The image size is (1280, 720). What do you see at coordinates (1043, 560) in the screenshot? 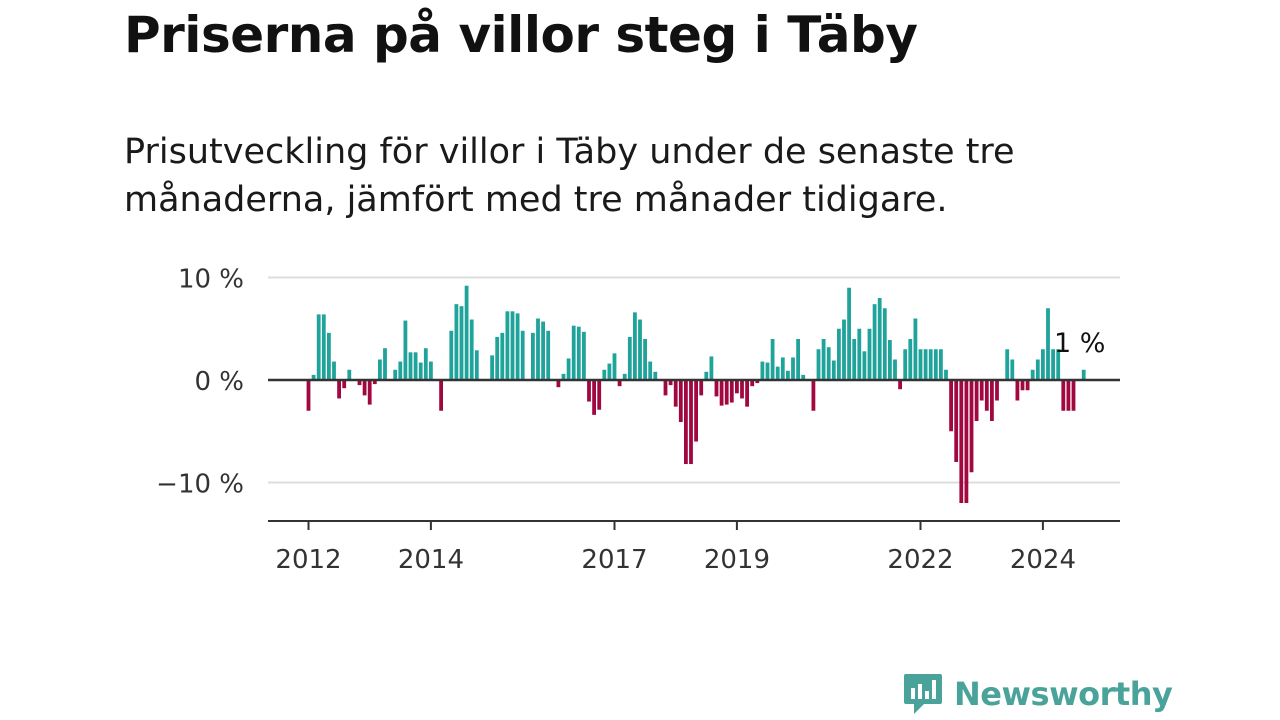
I see `x-tick-label: 2024` at bounding box center [1043, 560].